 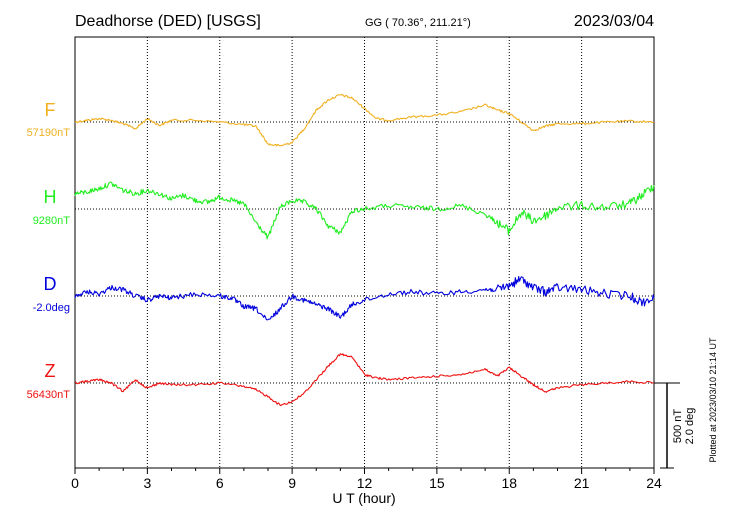 What do you see at coordinates (147, 483) in the screenshot?
I see `x-tick-label: 3` at bounding box center [147, 483].